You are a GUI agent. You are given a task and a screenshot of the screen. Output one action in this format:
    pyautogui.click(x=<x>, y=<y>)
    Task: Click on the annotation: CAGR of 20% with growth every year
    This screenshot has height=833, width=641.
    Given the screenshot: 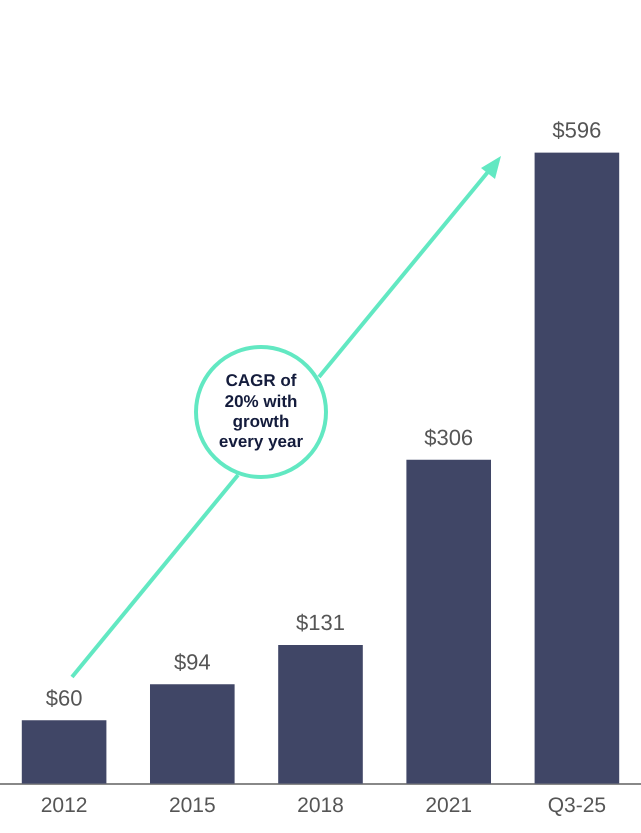 What is the action you would take?
    pyautogui.click(x=261, y=412)
    